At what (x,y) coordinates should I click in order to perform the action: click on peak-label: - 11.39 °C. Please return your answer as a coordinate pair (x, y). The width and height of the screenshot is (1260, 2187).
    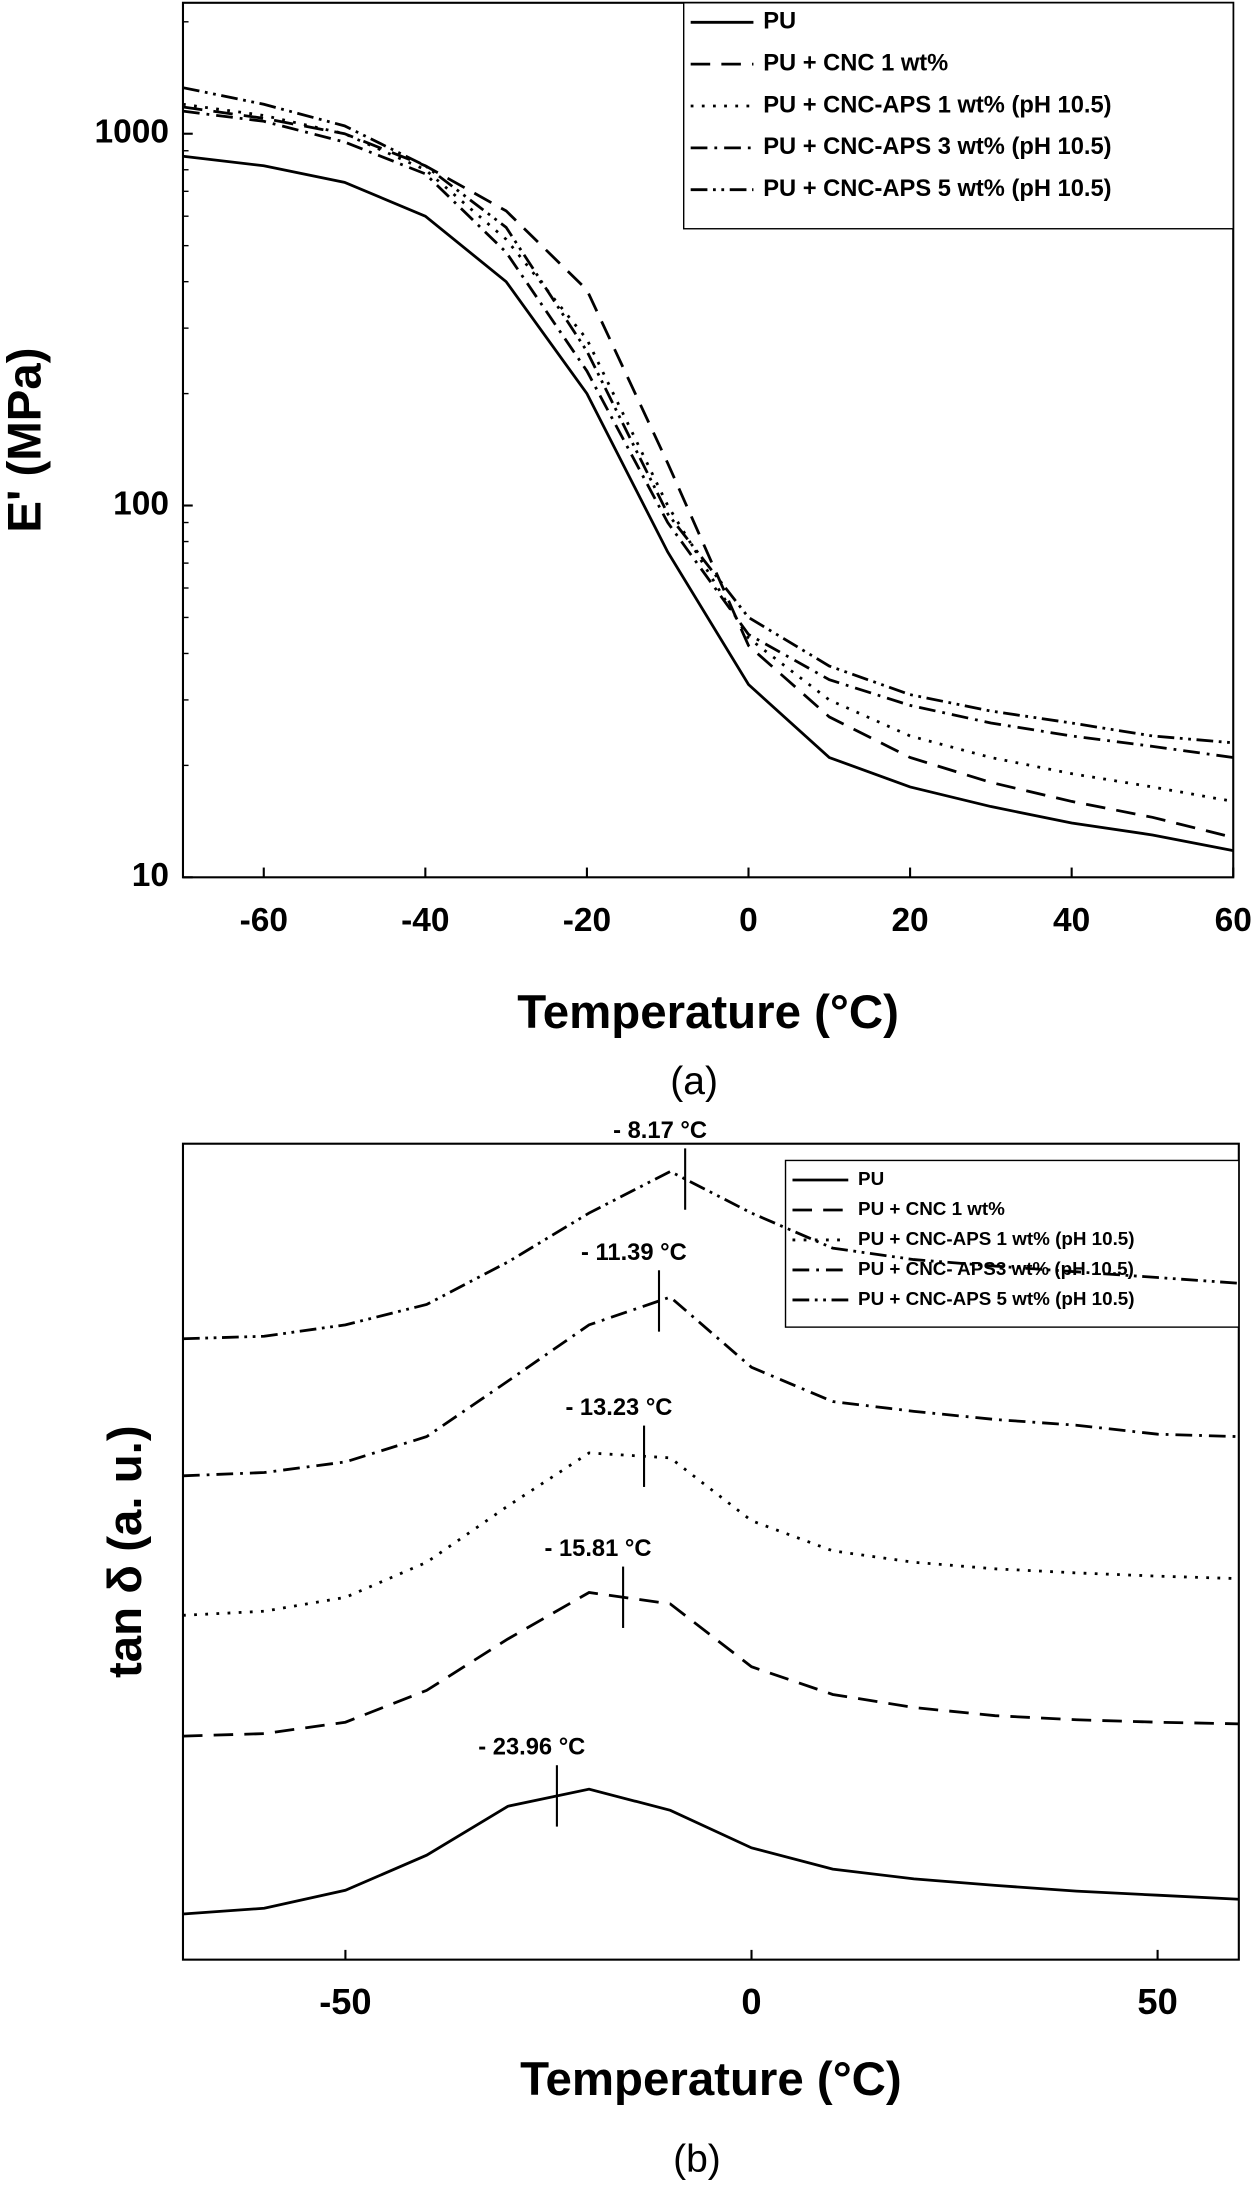
    Looking at the image, I should click on (634, 1253).